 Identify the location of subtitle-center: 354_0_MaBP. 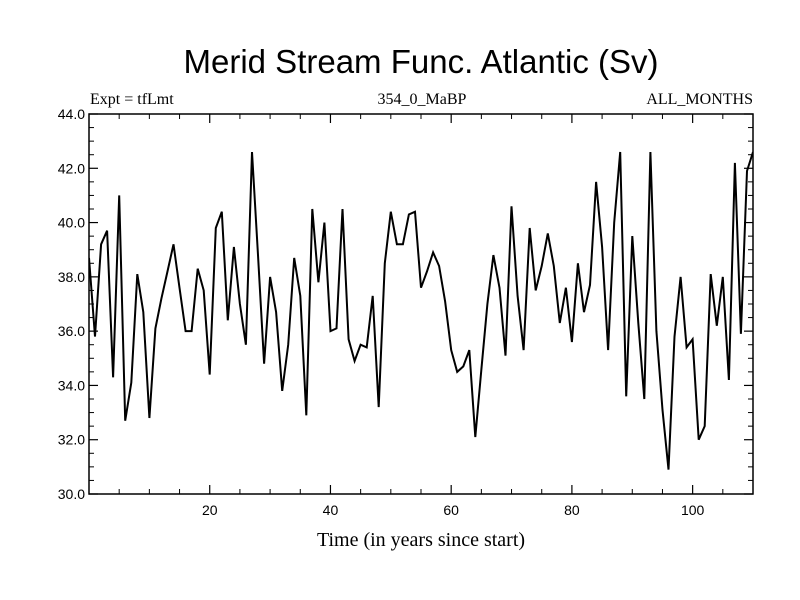
(422, 99).